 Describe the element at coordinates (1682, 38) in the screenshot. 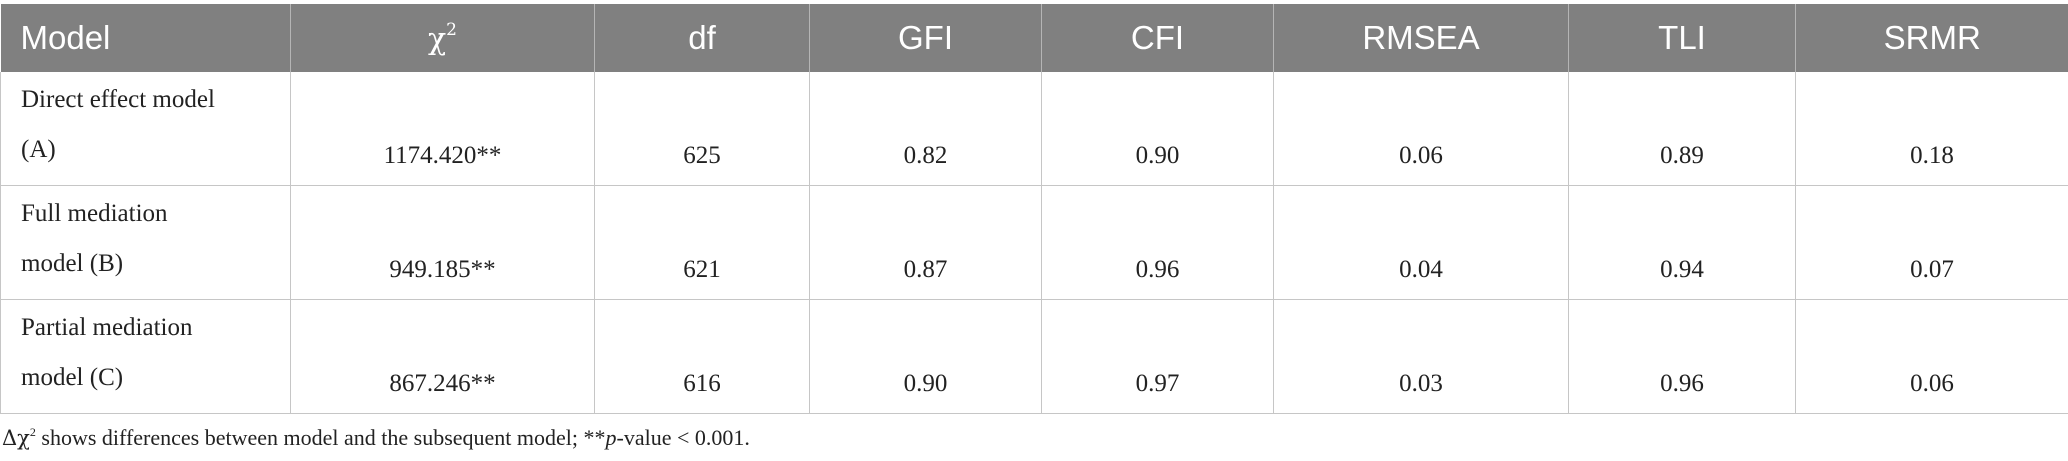

I see `header-tli: TLI` at that location.